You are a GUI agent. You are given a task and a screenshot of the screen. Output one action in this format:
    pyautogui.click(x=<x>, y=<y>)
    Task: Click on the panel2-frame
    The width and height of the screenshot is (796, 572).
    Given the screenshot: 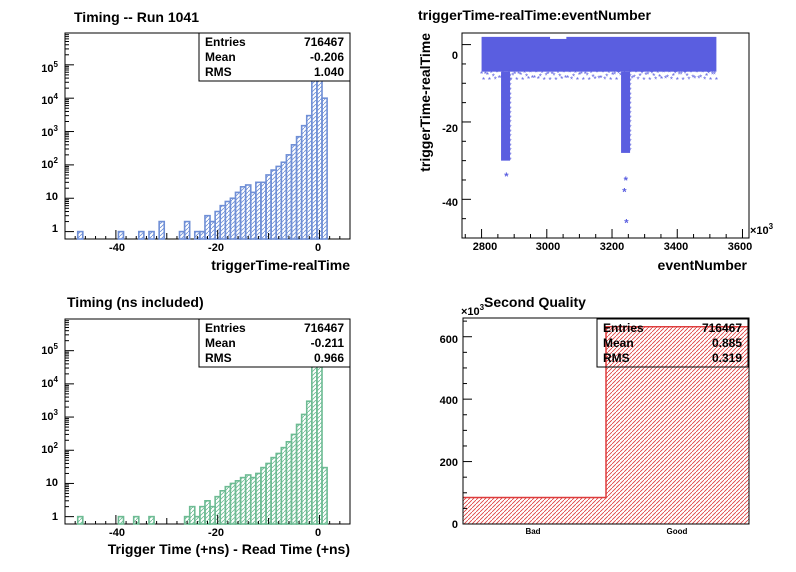 What is the action you would take?
    pyautogui.click(x=605, y=135)
    